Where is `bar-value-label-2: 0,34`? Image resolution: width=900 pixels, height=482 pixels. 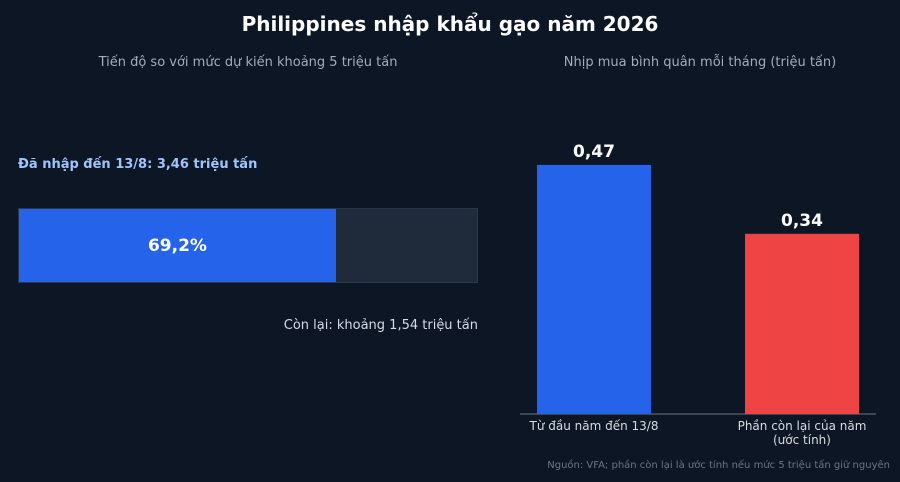
bar-value-label-2: 0,34 is located at coordinates (802, 221).